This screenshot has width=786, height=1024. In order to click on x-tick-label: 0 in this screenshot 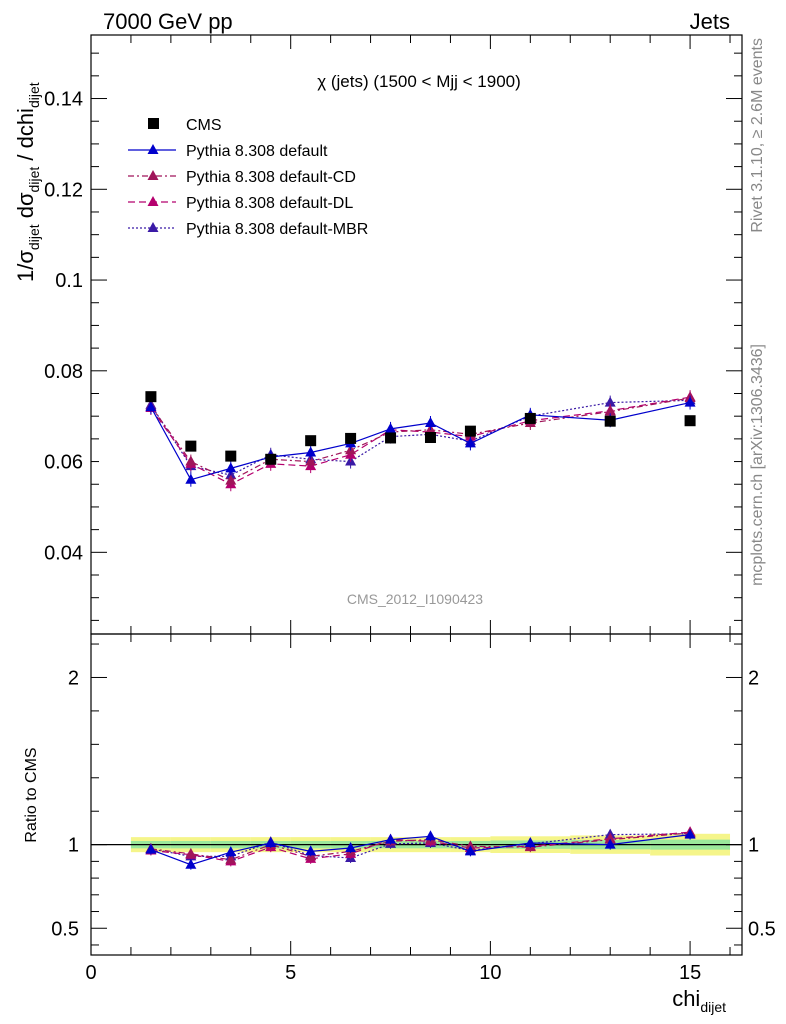, I will do `click(90, 973)`.